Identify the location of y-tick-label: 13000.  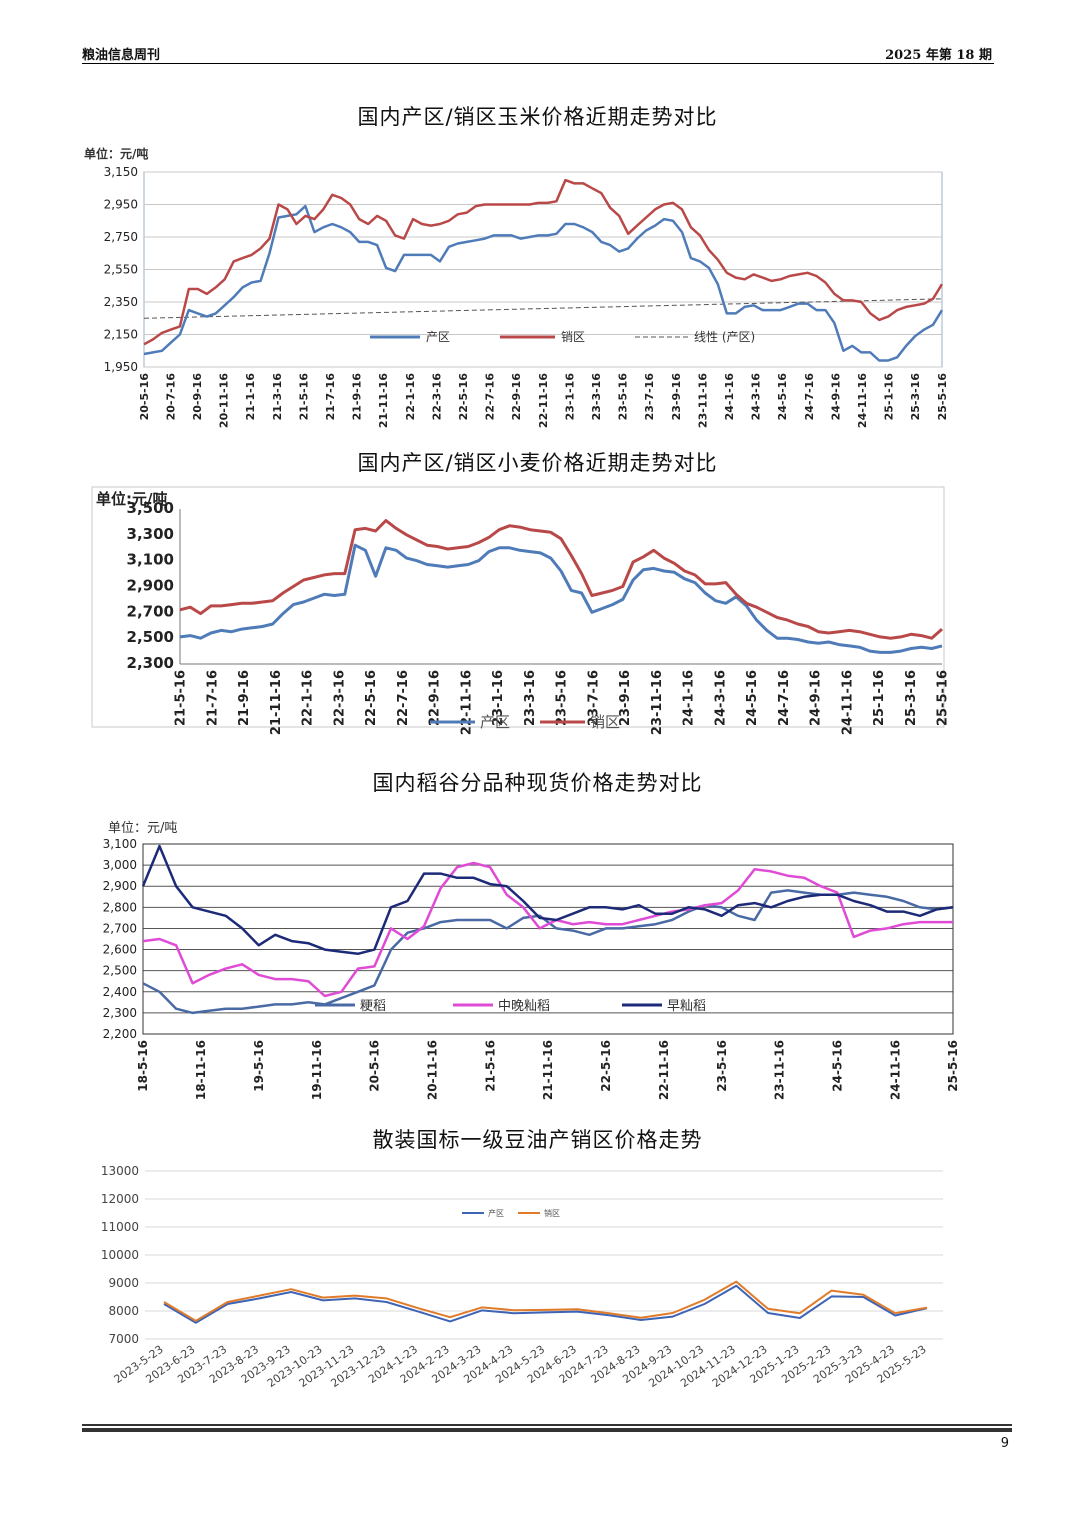
(120, 1171).